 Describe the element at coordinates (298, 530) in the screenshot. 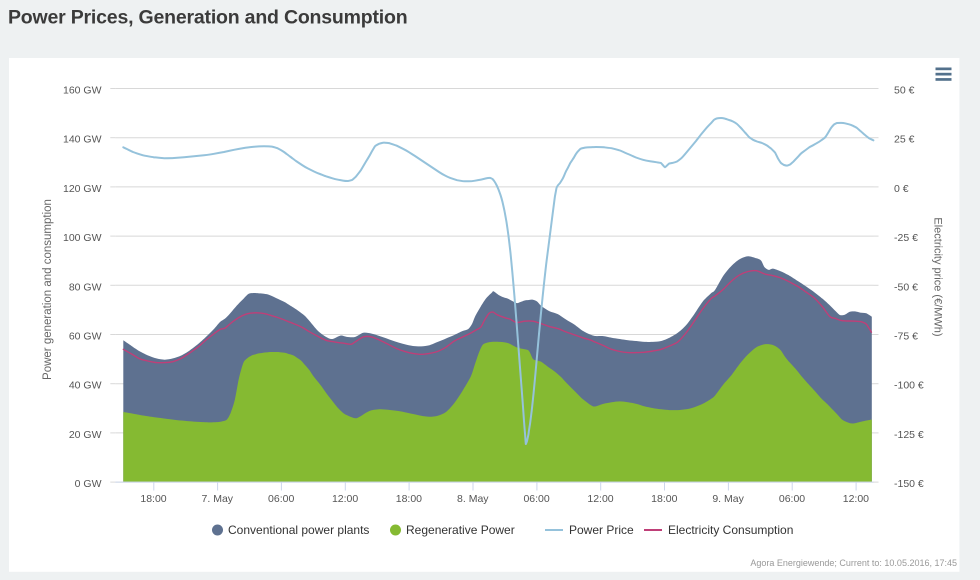

I see `svg-text: Conventional power plants` at that location.